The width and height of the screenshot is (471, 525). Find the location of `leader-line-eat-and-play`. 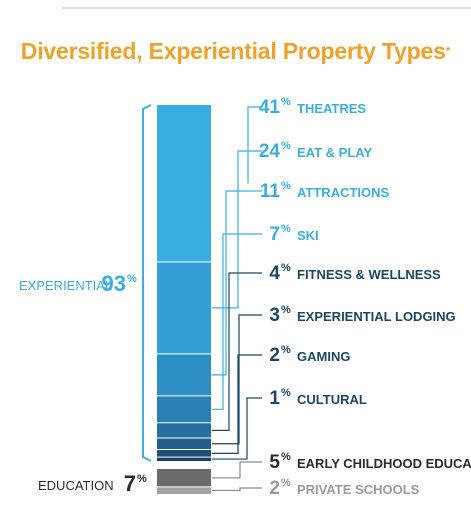

leader-line-eat-and-play is located at coordinates (237, 229).